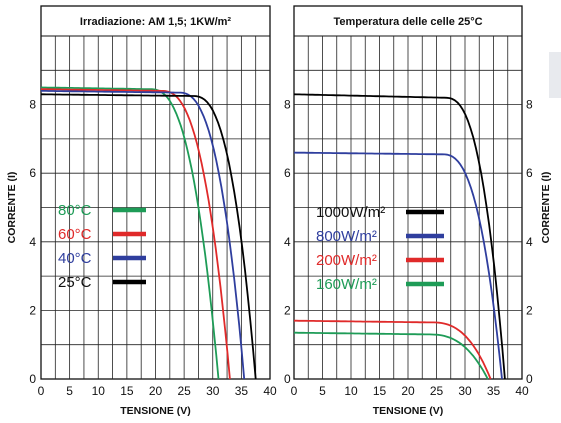  I want to click on legend-label: 200W/m², so click(346, 260).